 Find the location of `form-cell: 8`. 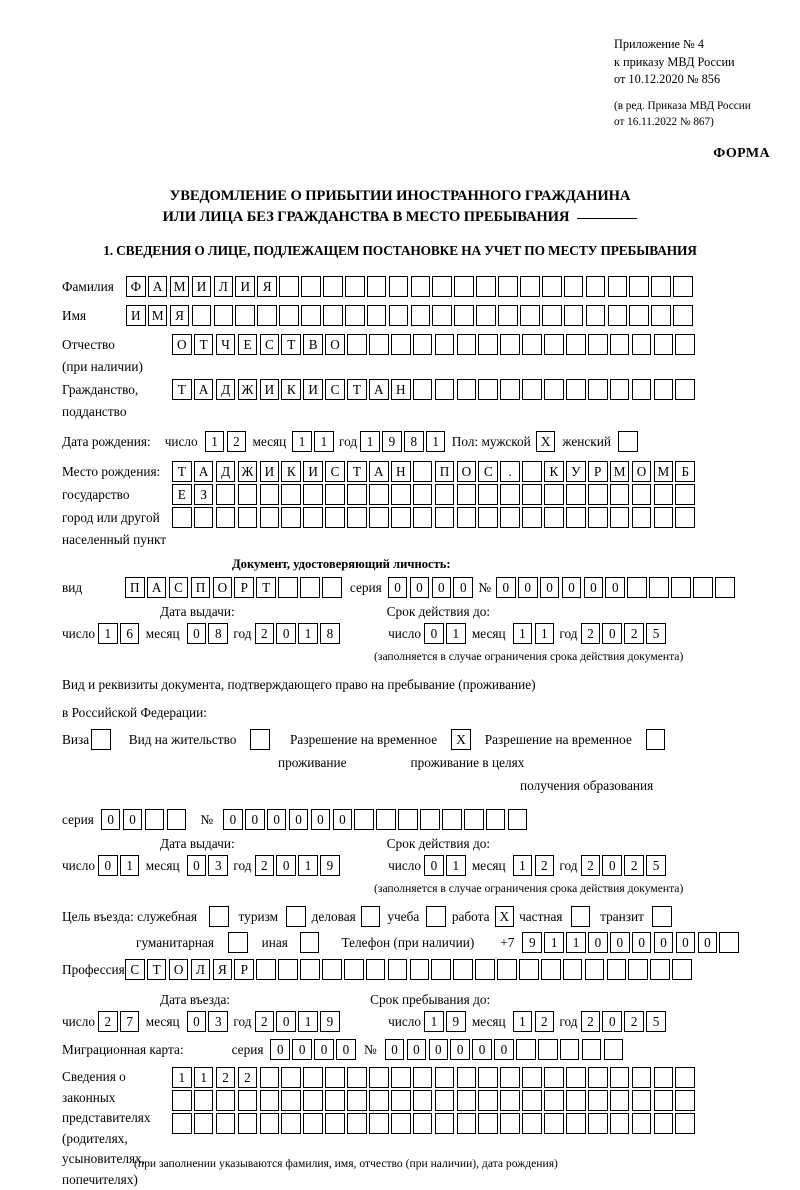

form-cell: 8 is located at coordinates (218, 633).